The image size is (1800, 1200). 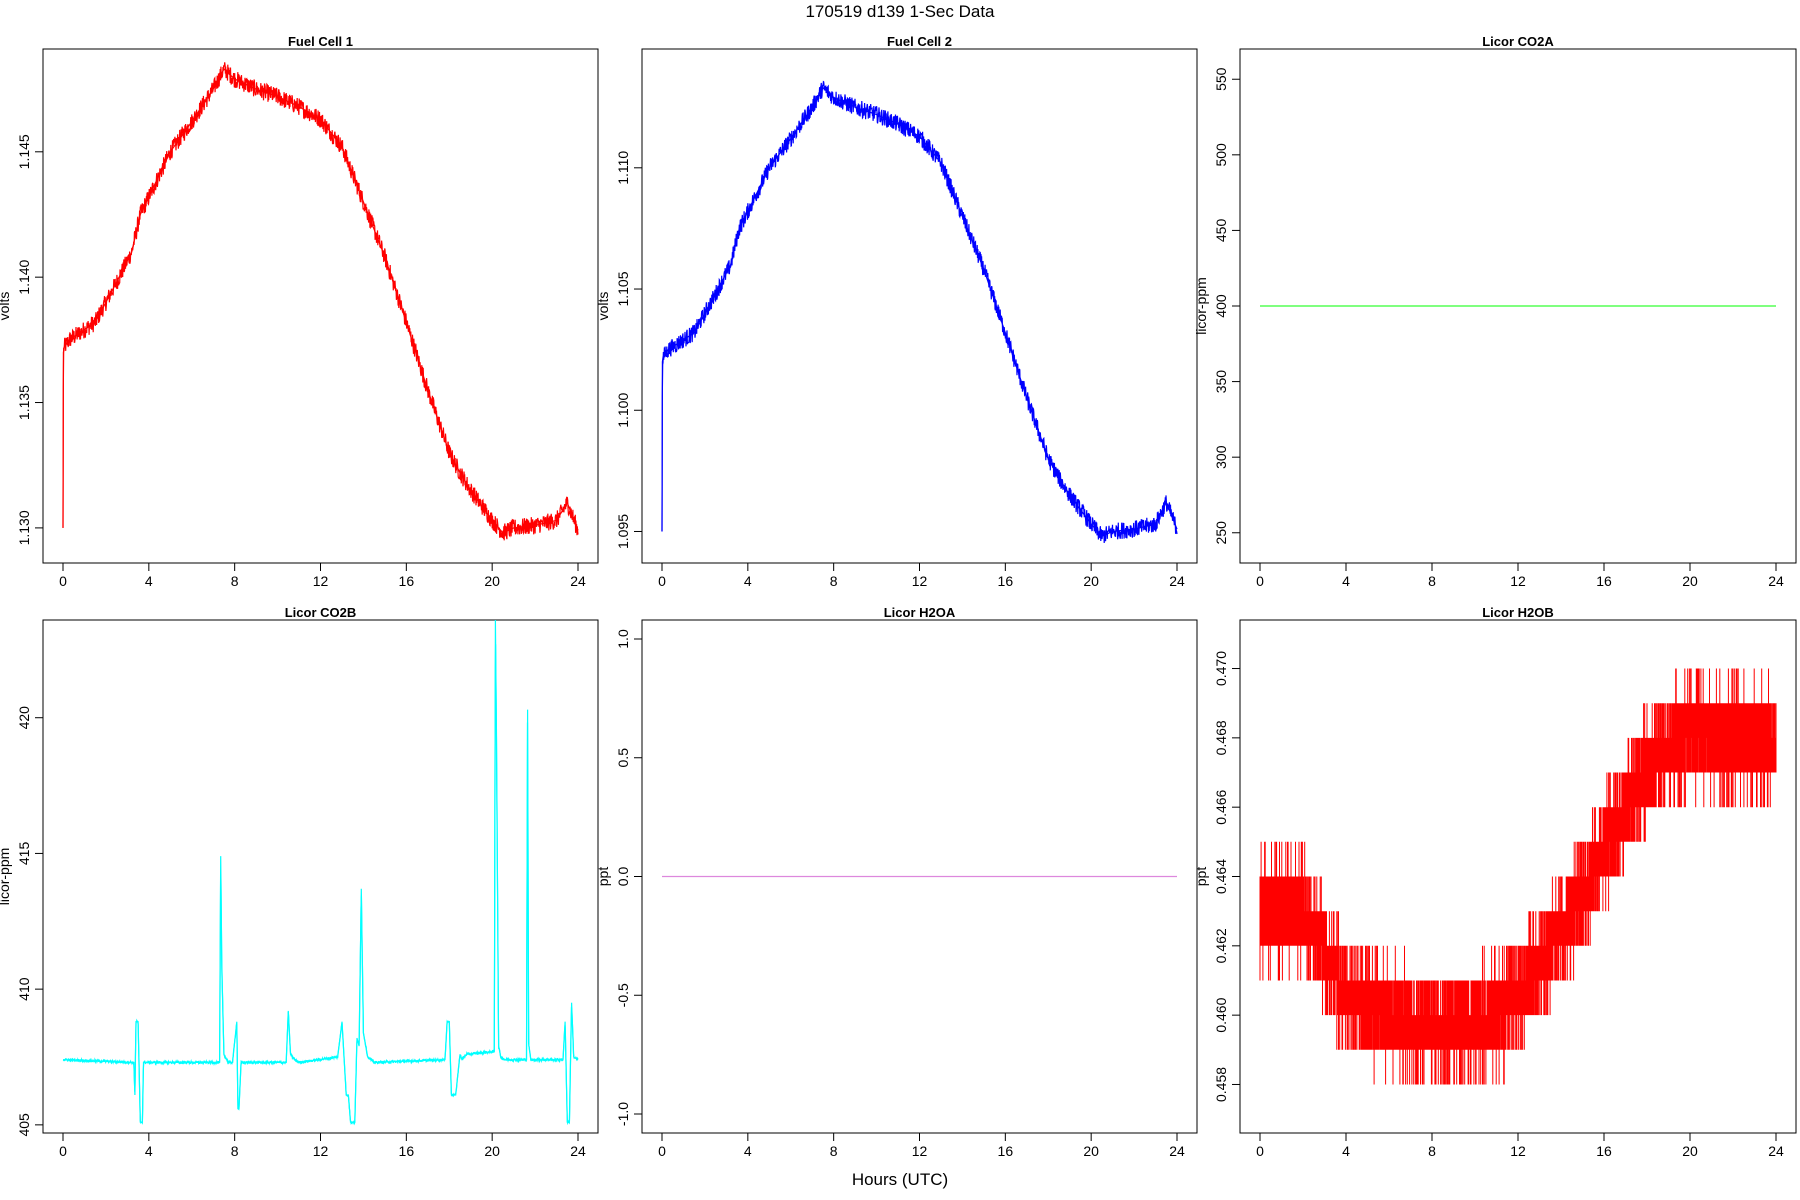 What do you see at coordinates (24, 989) in the screenshot?
I see `y-tick-label: 410` at bounding box center [24, 989].